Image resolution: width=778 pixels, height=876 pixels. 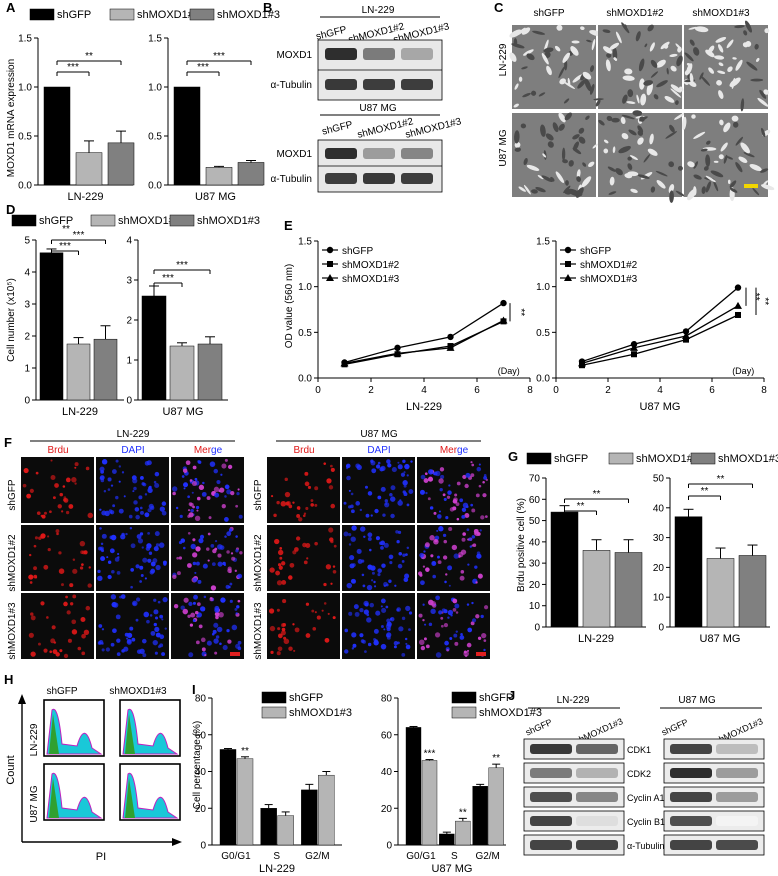 What do you see at coordinates (8, 442) in the screenshot?
I see `panel-label-f: F` at bounding box center [8, 442].